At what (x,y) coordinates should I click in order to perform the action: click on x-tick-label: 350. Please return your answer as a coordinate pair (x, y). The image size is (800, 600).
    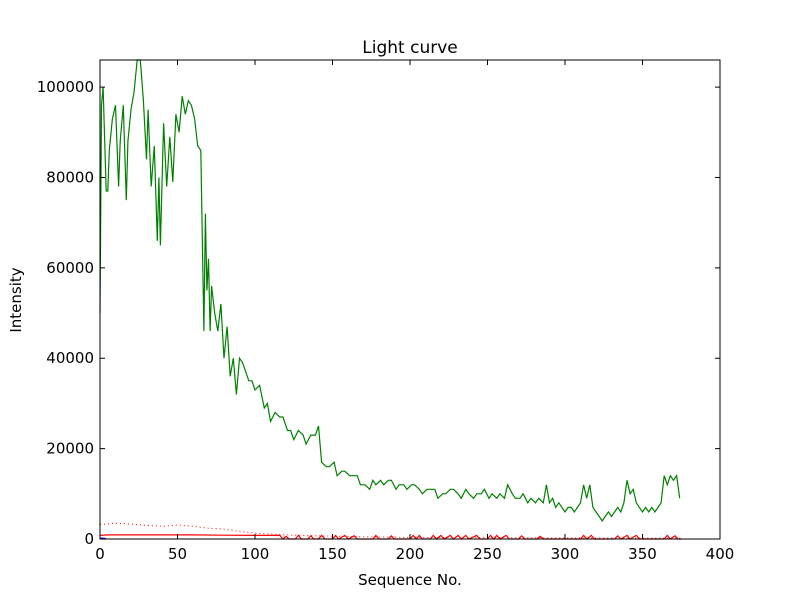
    Looking at the image, I should click on (642, 554).